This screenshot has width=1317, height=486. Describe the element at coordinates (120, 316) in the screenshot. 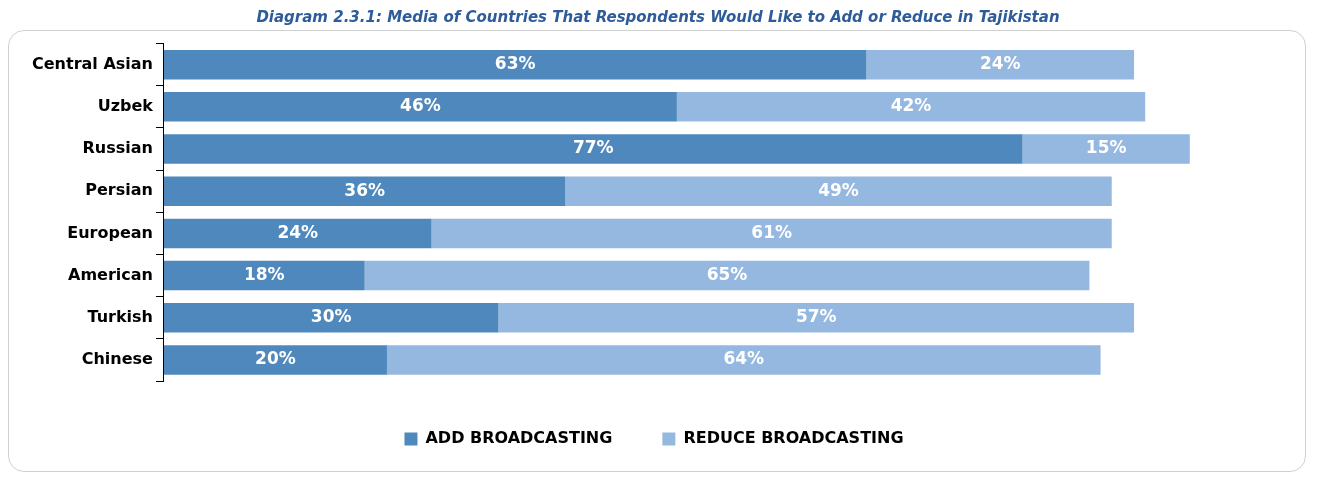

I see `y-tick-label: Turkish` at that location.